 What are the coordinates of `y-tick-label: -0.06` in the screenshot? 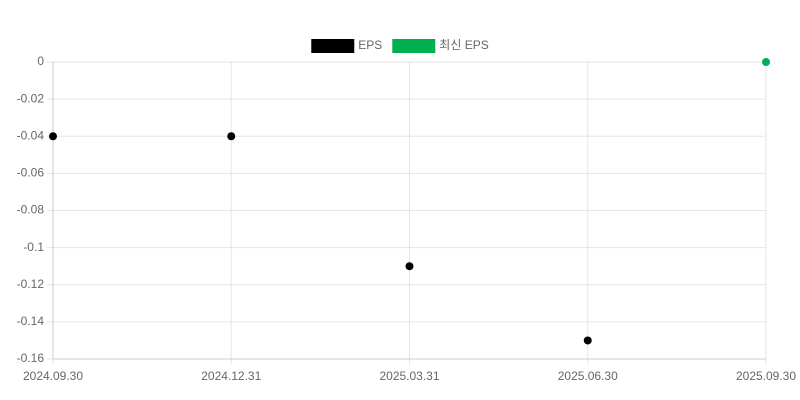 It's located at (31, 173).